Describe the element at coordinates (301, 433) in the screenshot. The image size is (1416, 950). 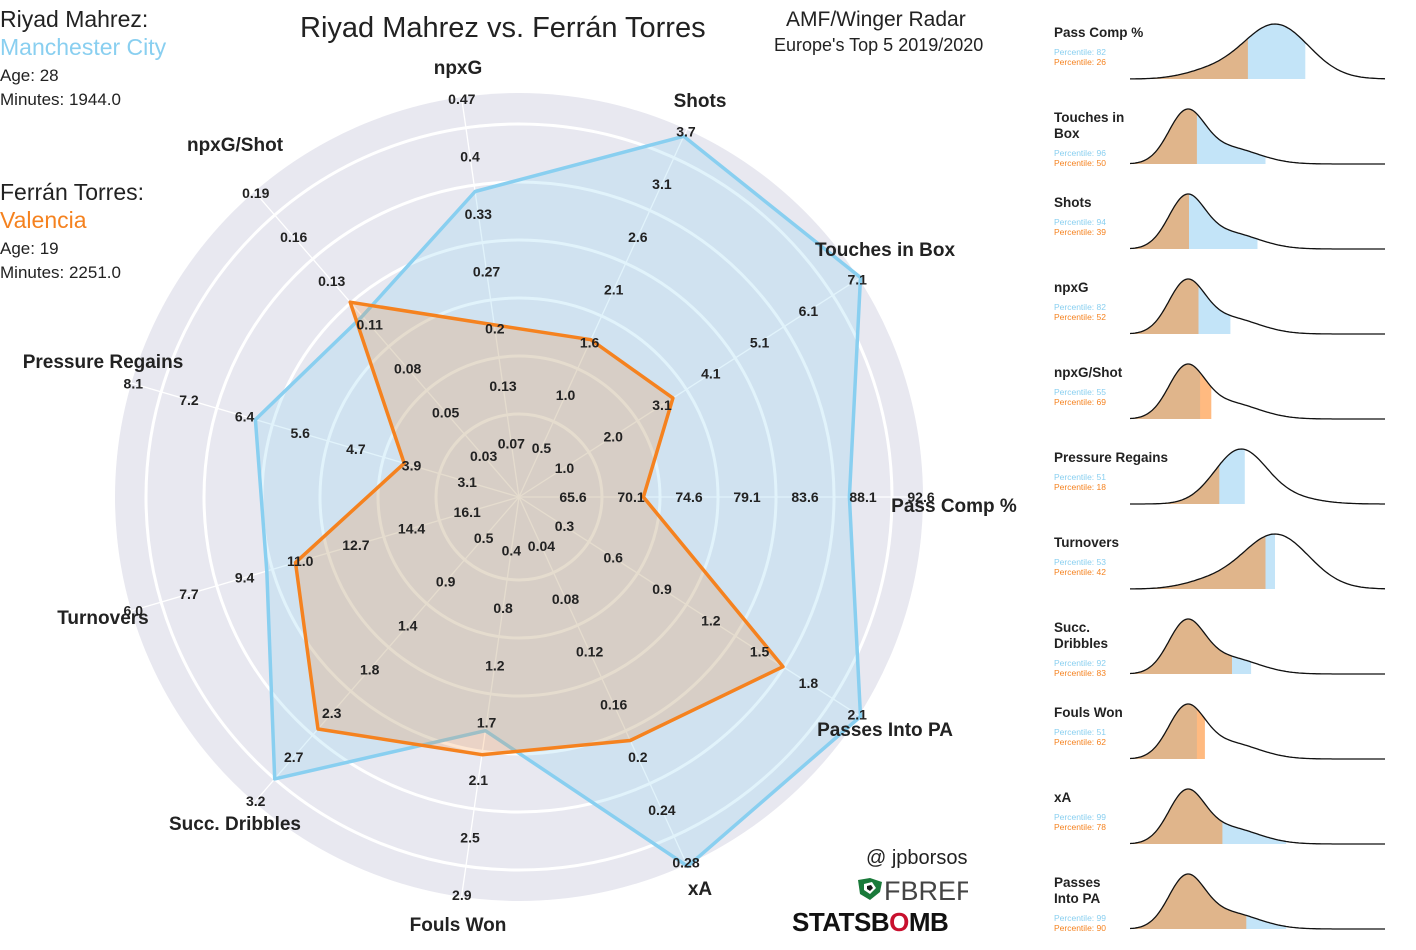
I see `axis-tick-label: 5.6` at that location.